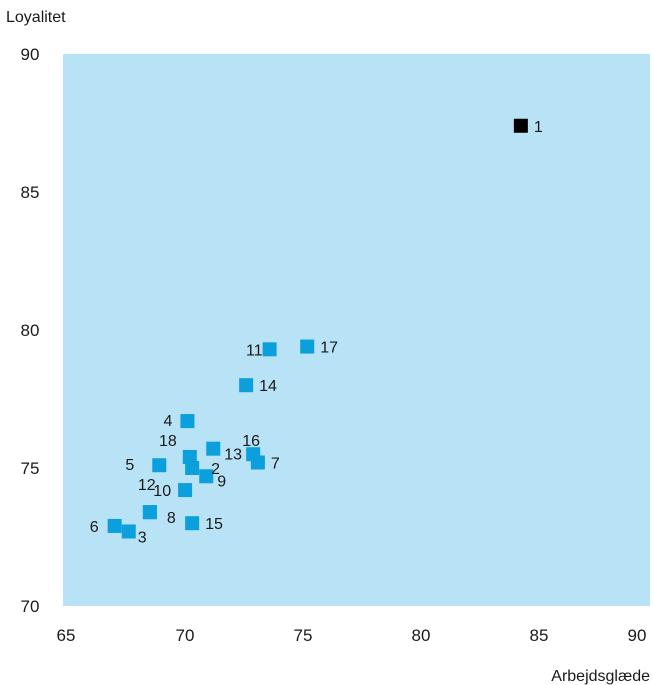 This screenshot has height=685, width=653. What do you see at coordinates (171, 518) in the screenshot?
I see `point-label-8: 8` at bounding box center [171, 518].